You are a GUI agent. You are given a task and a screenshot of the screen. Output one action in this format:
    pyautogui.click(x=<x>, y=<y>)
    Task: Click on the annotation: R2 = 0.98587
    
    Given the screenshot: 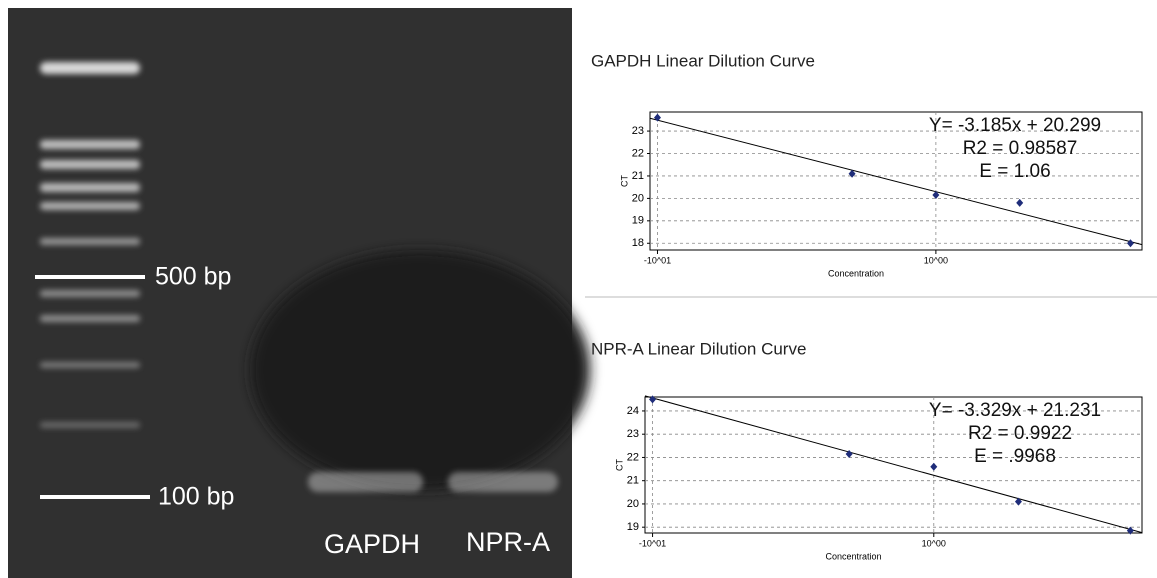 What is the action you would take?
    pyautogui.click(x=1020, y=148)
    